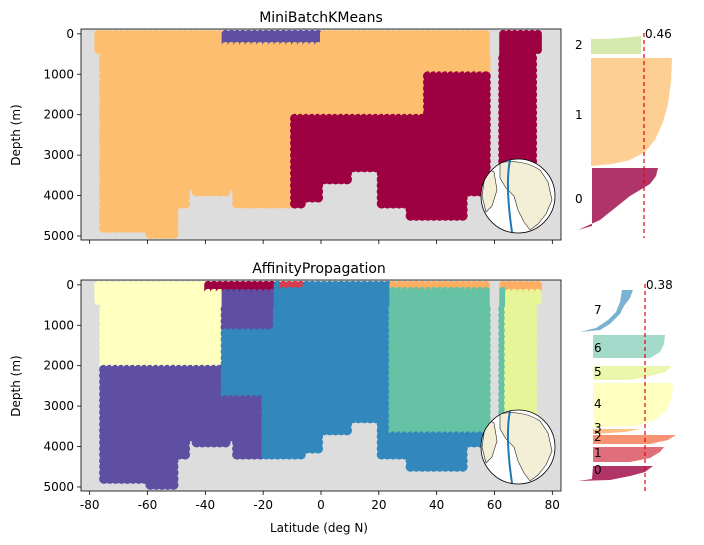 This screenshot has height=545, width=704. What do you see at coordinates (58, 196) in the screenshot?
I see `top-ytick-label-4: 4000` at bounding box center [58, 196].